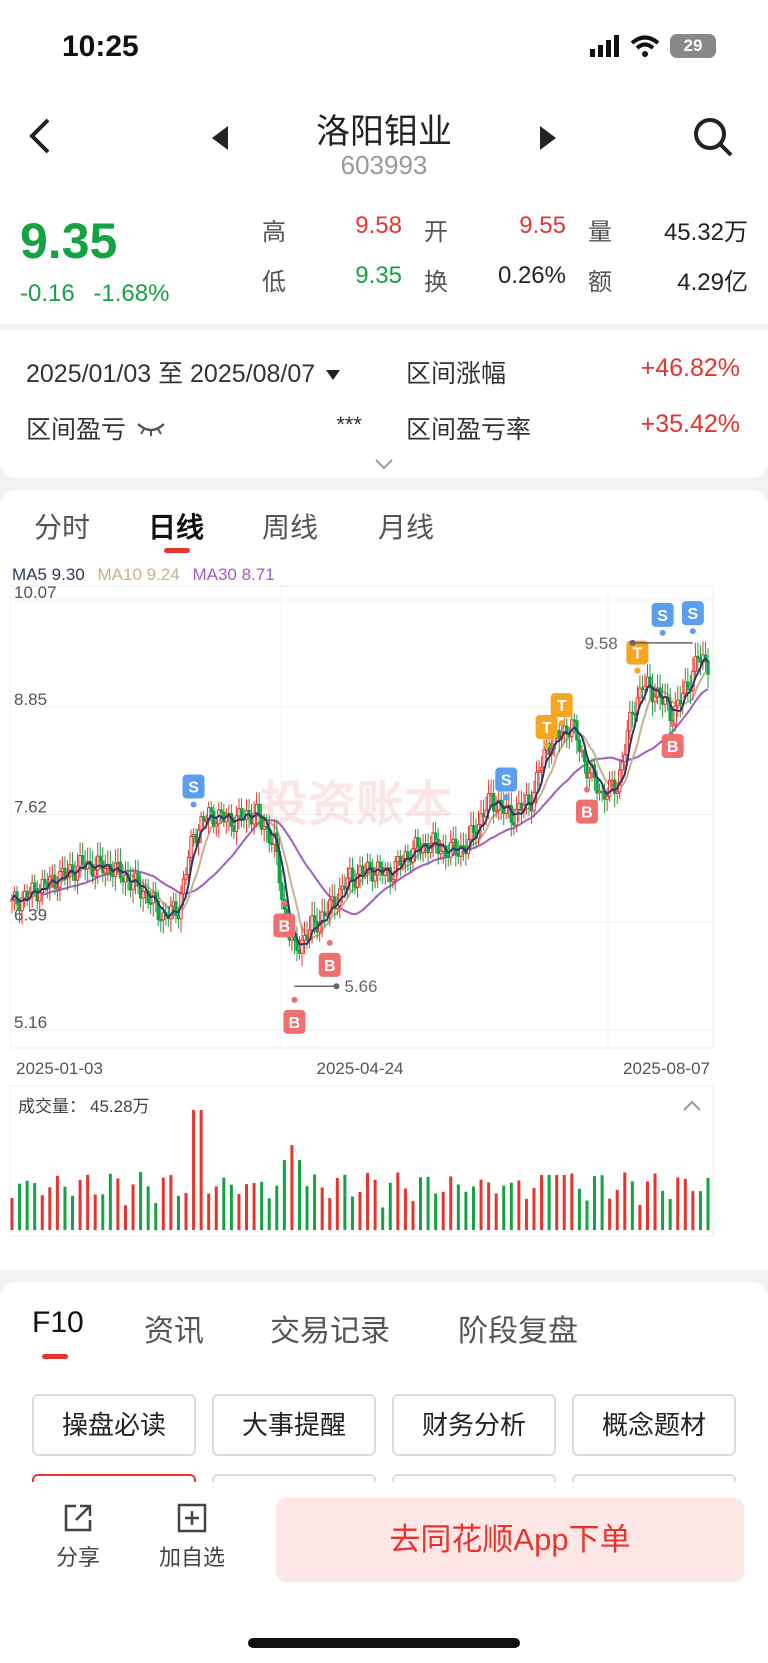 This screenshot has width=768, height=1663. Describe the element at coordinates (183, 372) in the screenshot. I see `date-range-selector: 2025/01/03 至 2025/08/07` at that location.